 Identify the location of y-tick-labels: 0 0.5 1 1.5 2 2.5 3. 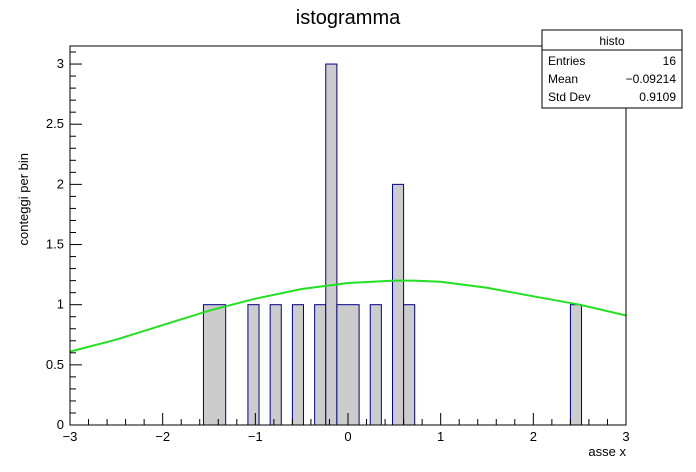
(55, 244).